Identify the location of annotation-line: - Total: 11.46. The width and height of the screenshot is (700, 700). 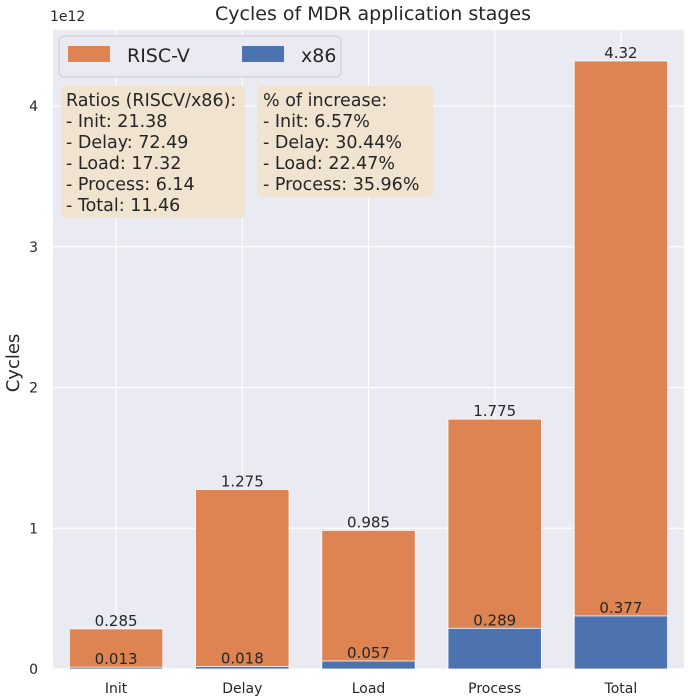
(123, 206).